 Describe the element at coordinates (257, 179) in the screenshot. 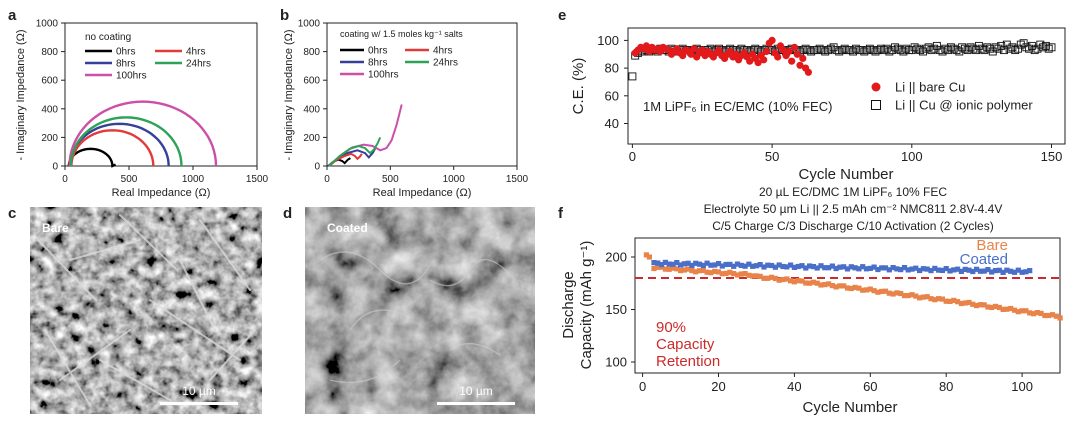

I see `a-xtick-1500: 1500` at that location.